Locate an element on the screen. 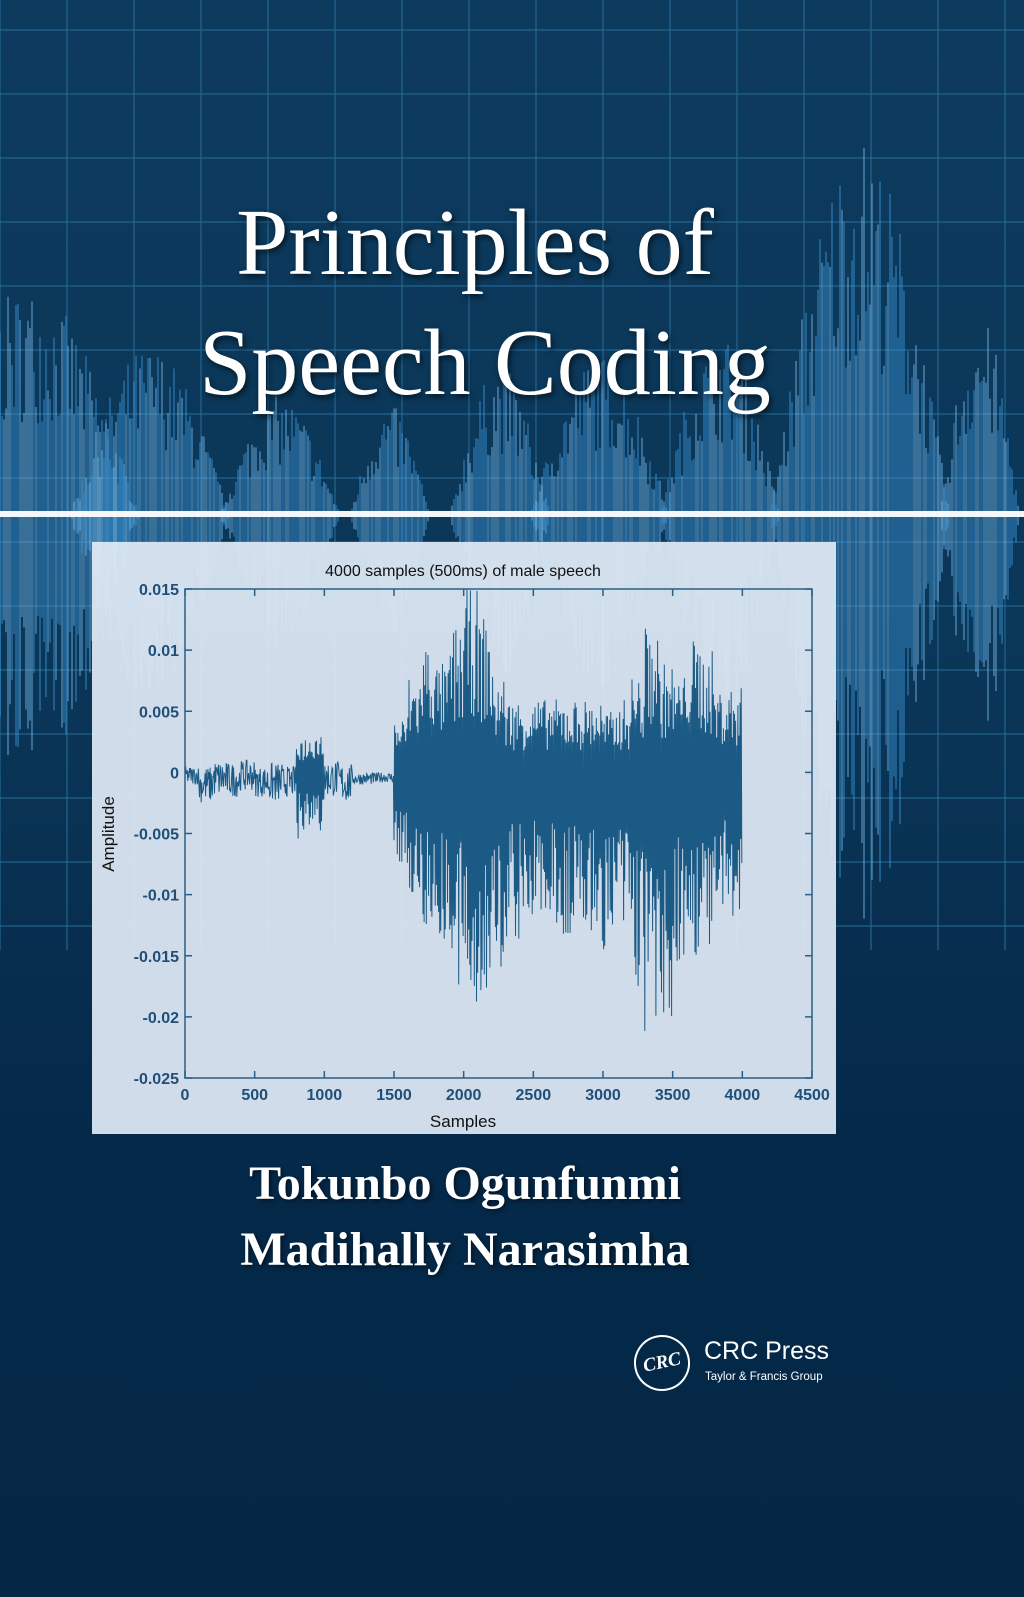 The width and height of the screenshot is (1024, 1597). x-tick-label: 2000 is located at coordinates (464, 1095).